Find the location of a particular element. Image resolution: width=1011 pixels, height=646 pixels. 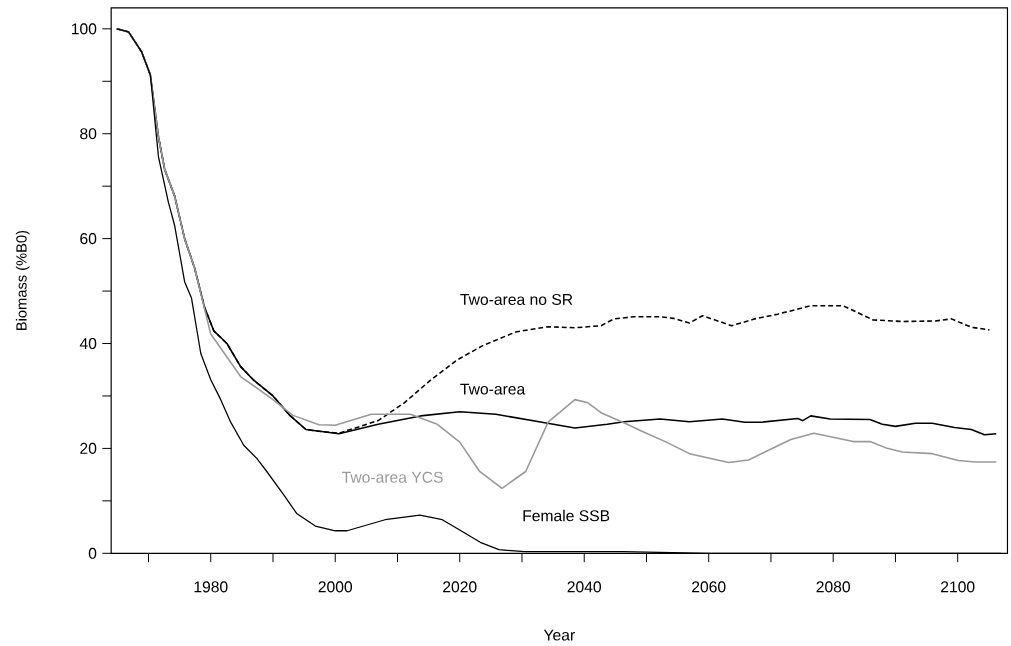

x-tick-label: 2080 is located at coordinates (833, 587).